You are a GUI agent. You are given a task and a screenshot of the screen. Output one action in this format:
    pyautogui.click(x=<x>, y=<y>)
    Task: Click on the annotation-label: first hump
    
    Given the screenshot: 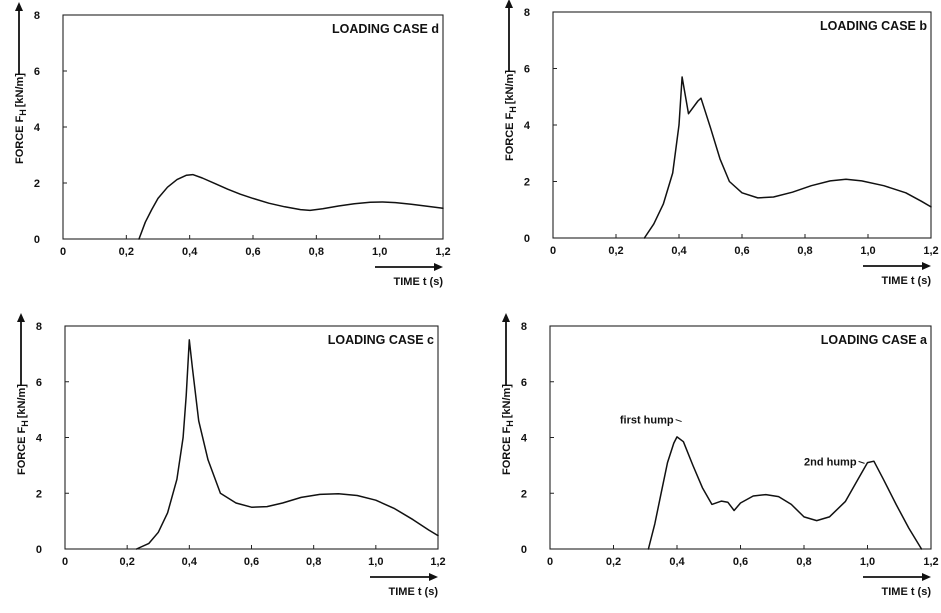 What is the action you would take?
    pyautogui.click(x=647, y=421)
    